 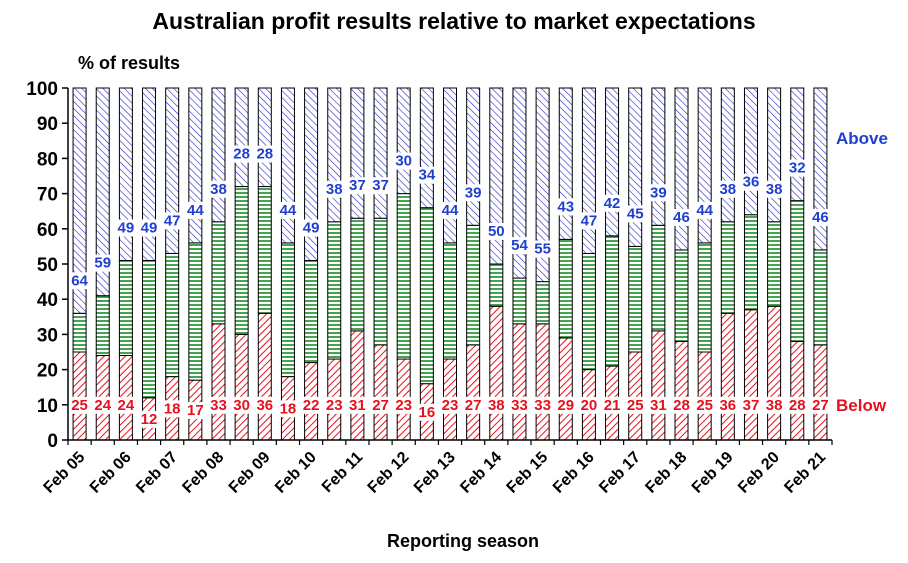 What do you see at coordinates (47, 124) in the screenshot?
I see `y-tick-label: 90` at bounding box center [47, 124].